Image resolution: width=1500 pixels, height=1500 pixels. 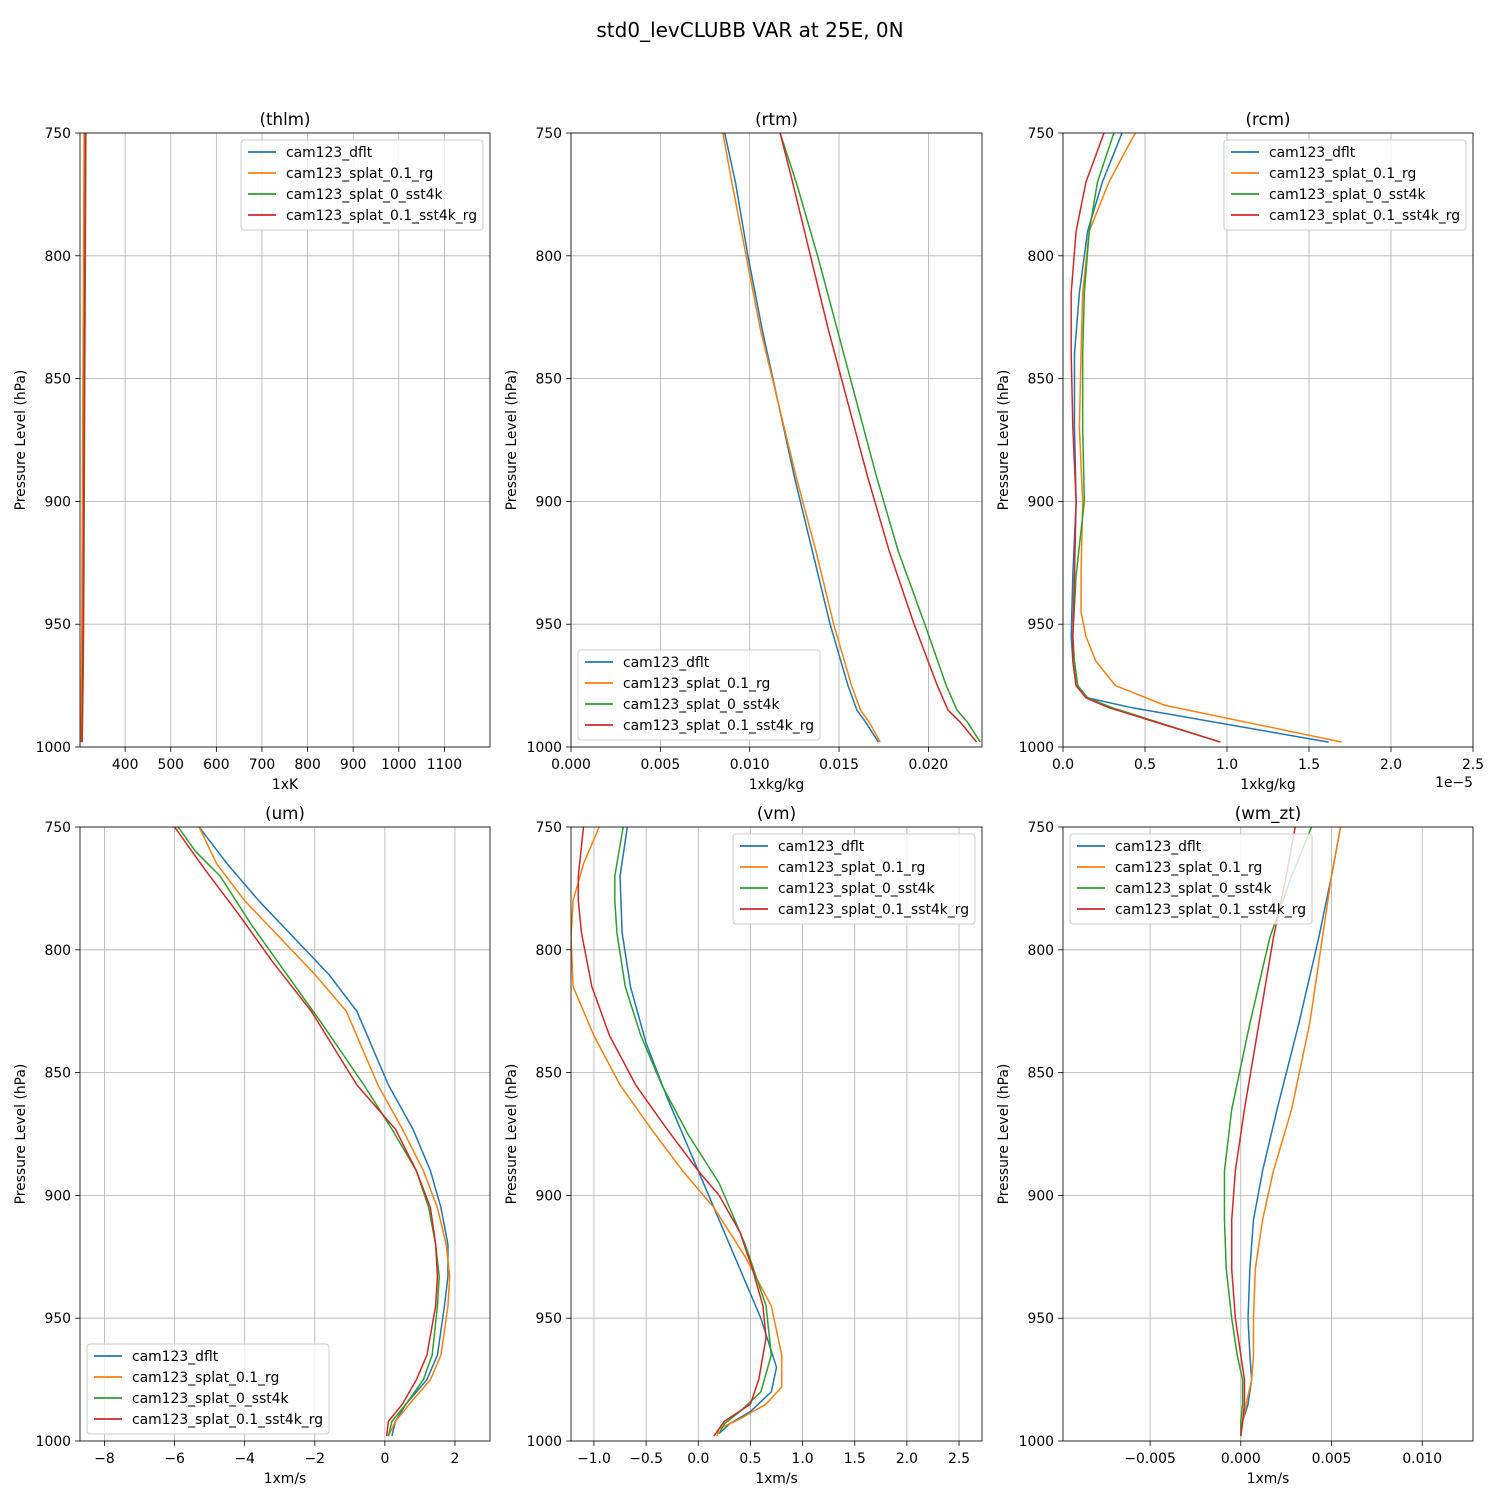 I want to click on subplot-title: (um), so click(x=285, y=813).